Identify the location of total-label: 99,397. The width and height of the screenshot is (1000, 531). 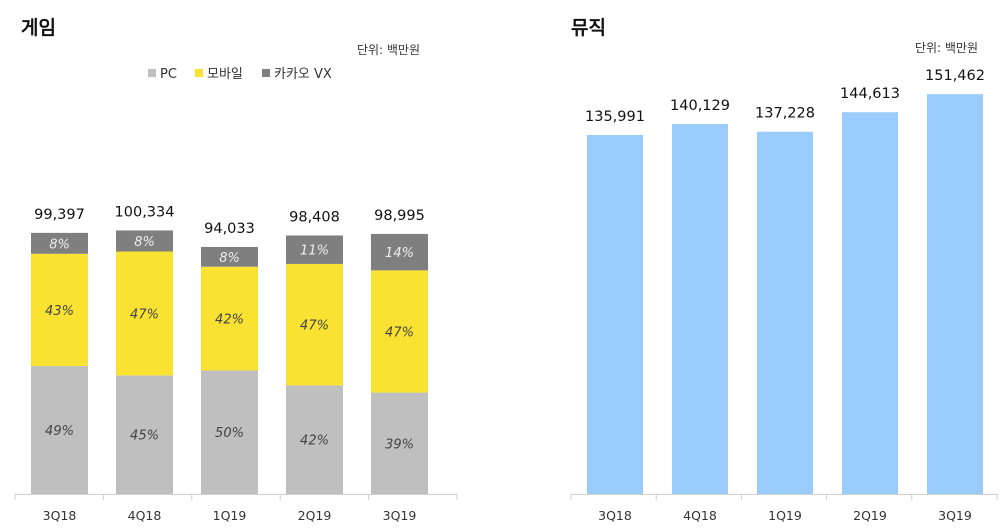
(59, 215).